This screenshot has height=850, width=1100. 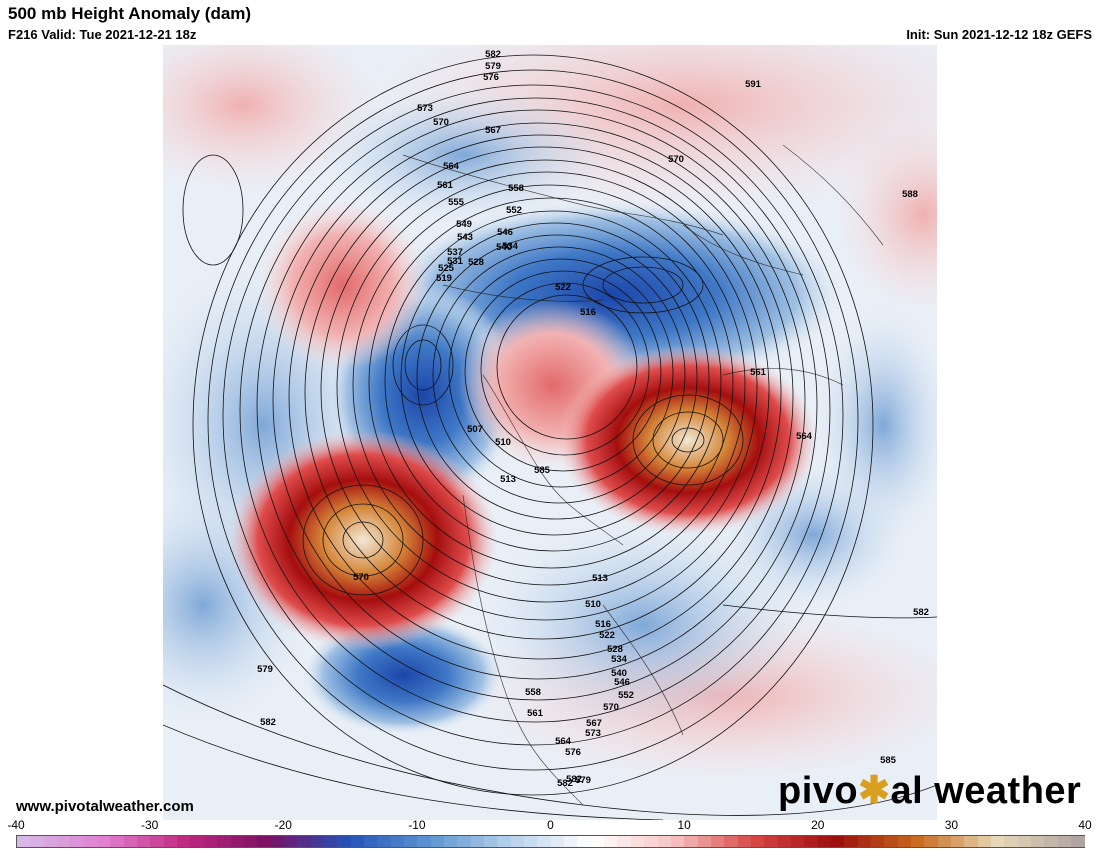 I want to click on contour-label: 591, so click(x=753, y=84).